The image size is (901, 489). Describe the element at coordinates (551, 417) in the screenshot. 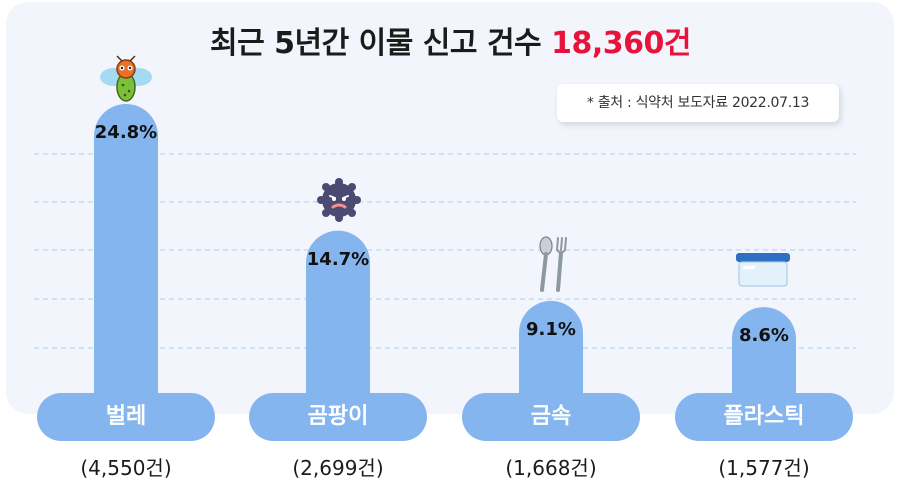

I see `category-label-2: 금속` at that location.